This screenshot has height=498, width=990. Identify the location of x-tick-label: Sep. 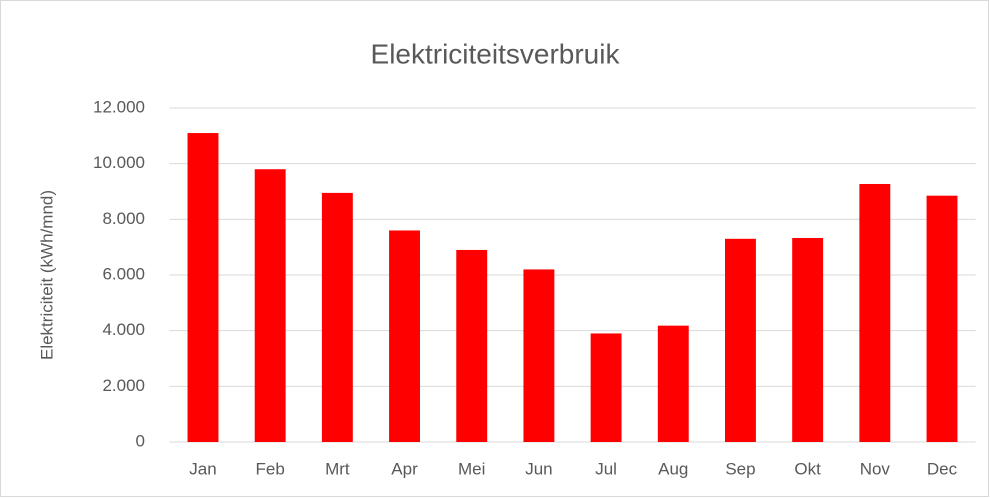
(740, 468).